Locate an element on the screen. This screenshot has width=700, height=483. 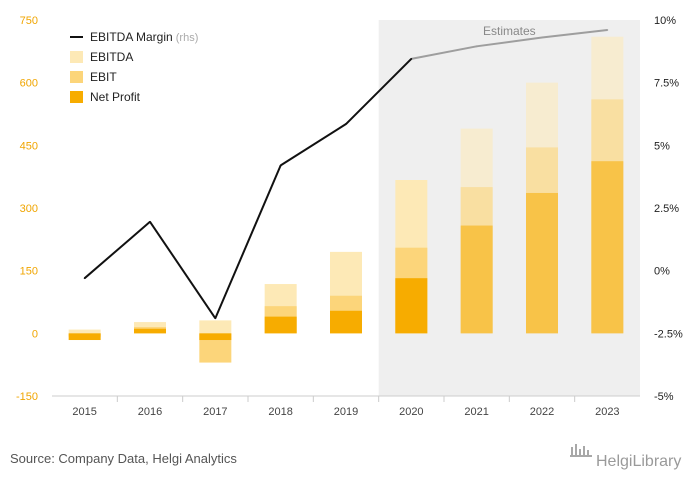
library-icon is located at coordinates (581, 450).